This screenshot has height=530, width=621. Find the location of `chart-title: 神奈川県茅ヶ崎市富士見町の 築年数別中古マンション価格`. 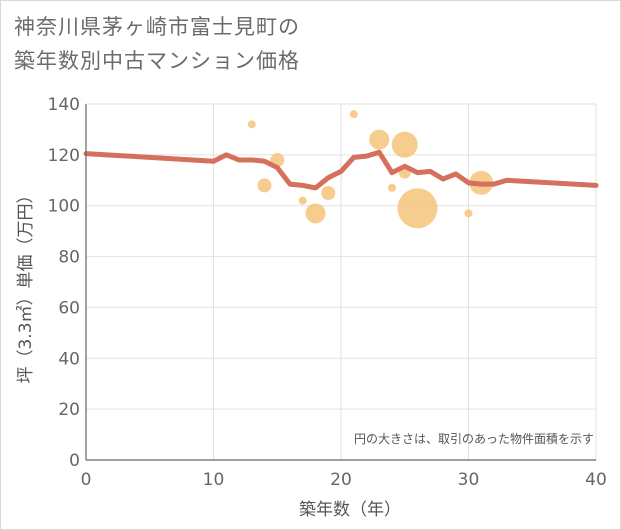

chart-title: 神奈川県茅ヶ崎市富士見町の 築年数別中古マンション価格 is located at coordinates (157, 44).